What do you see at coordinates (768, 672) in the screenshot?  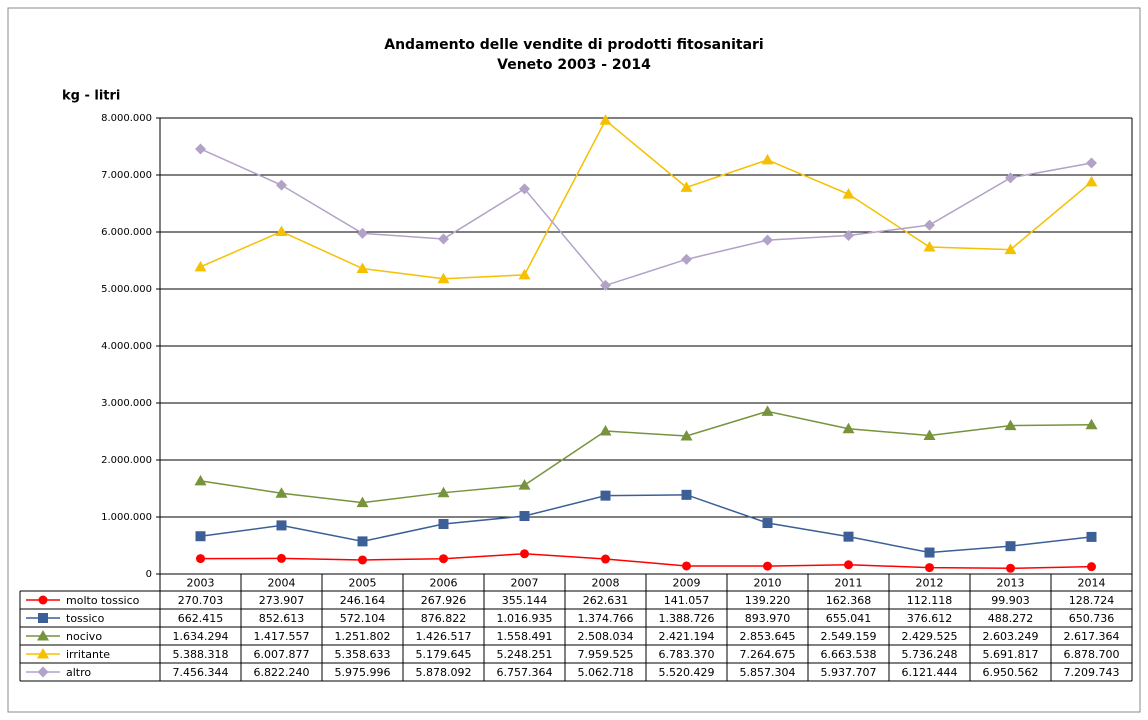 I see `table-cell: 5.857.304` at bounding box center [768, 672].